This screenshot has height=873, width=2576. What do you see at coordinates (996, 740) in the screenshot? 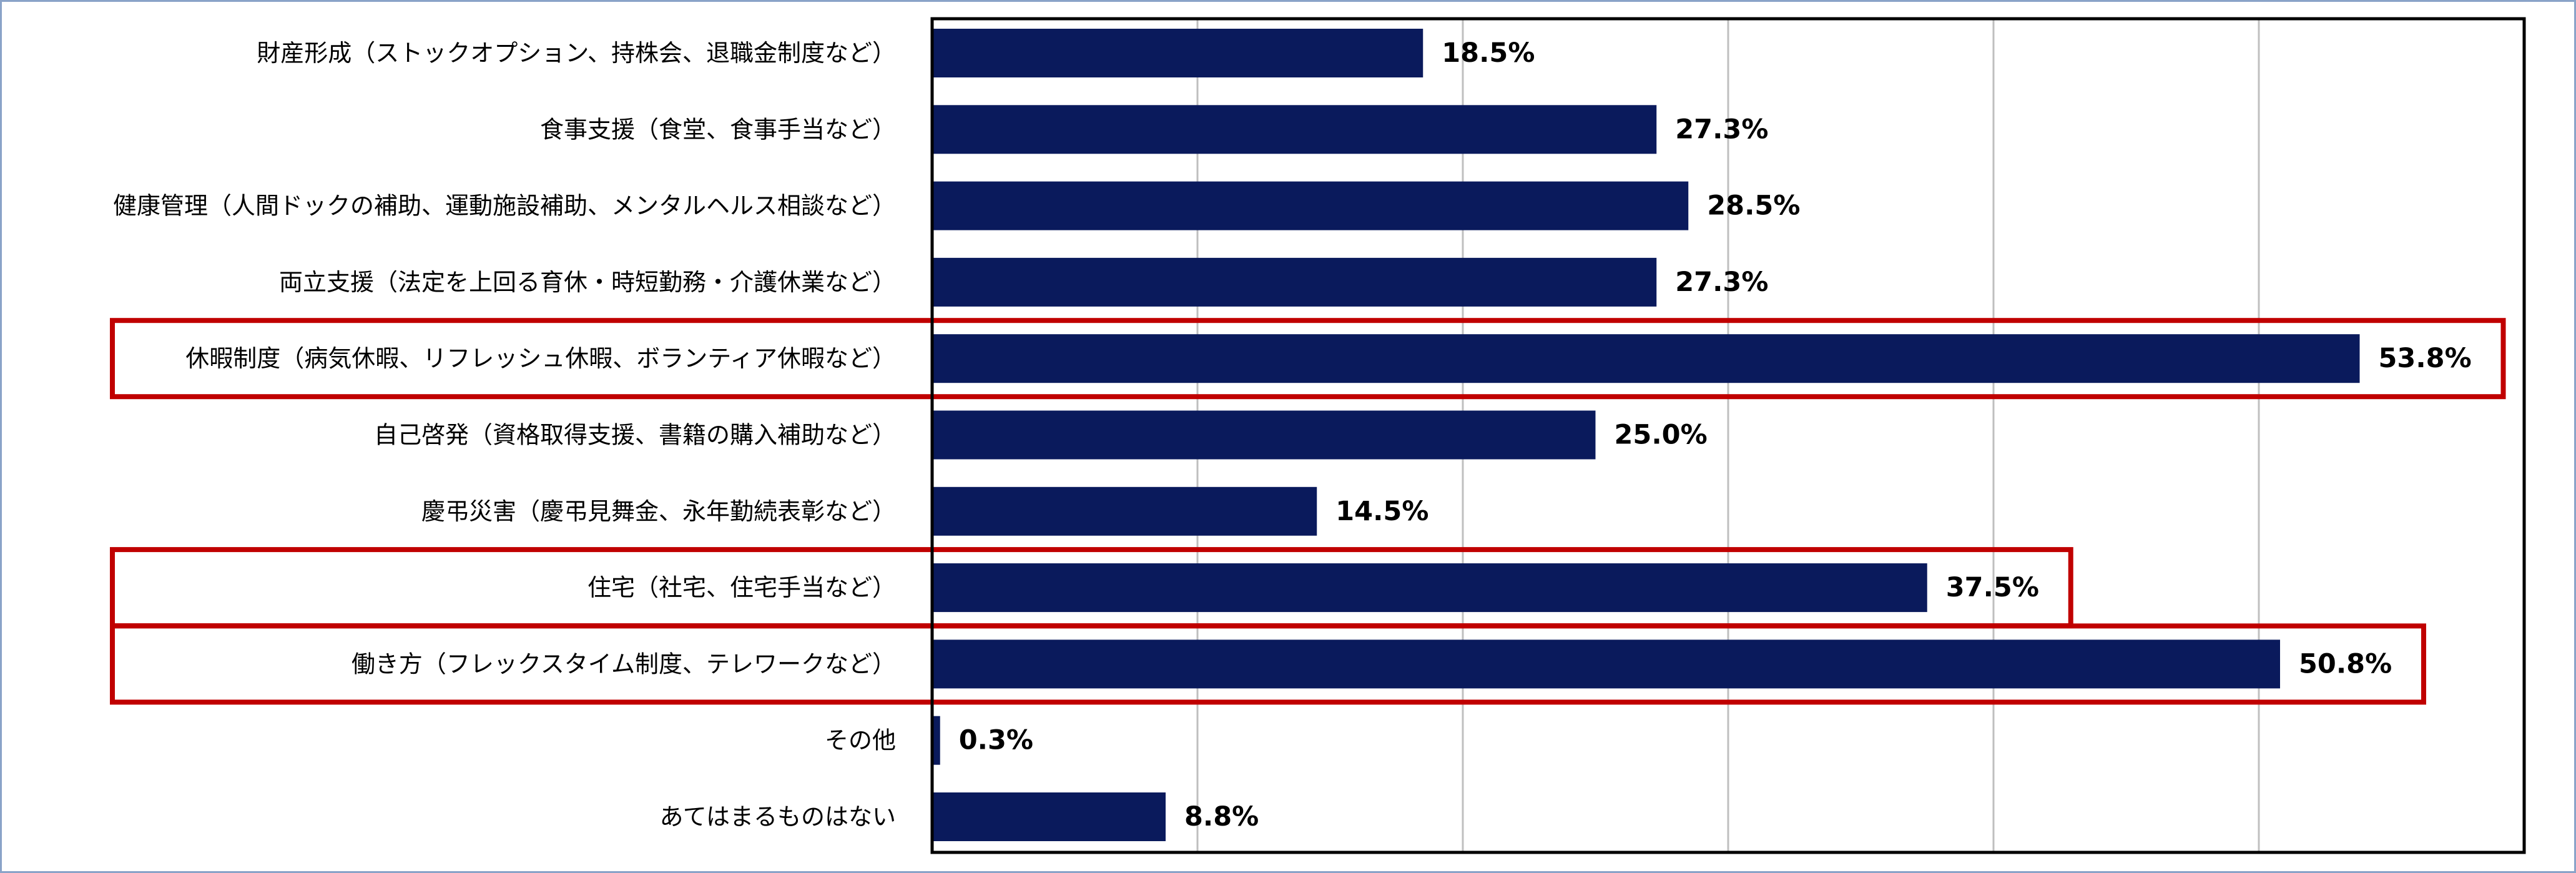
I see `data-label: 0.3%` at bounding box center [996, 740].